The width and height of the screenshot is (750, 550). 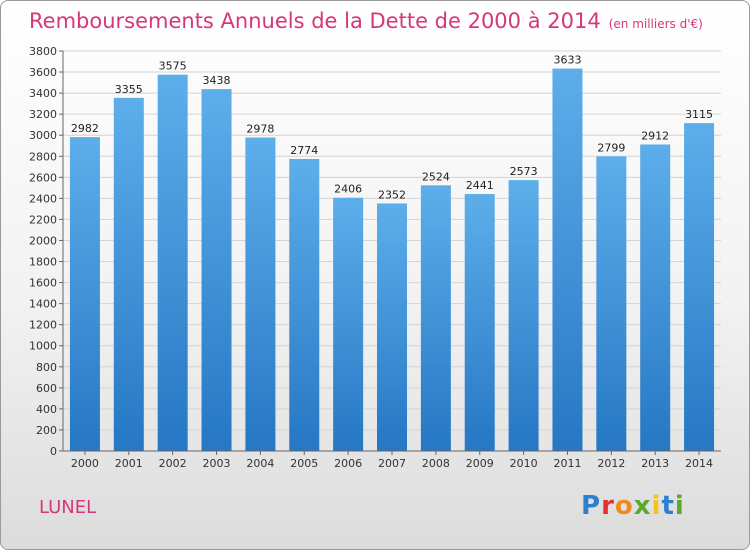 I want to click on y-tick-label: 1800, so click(x=43, y=262).